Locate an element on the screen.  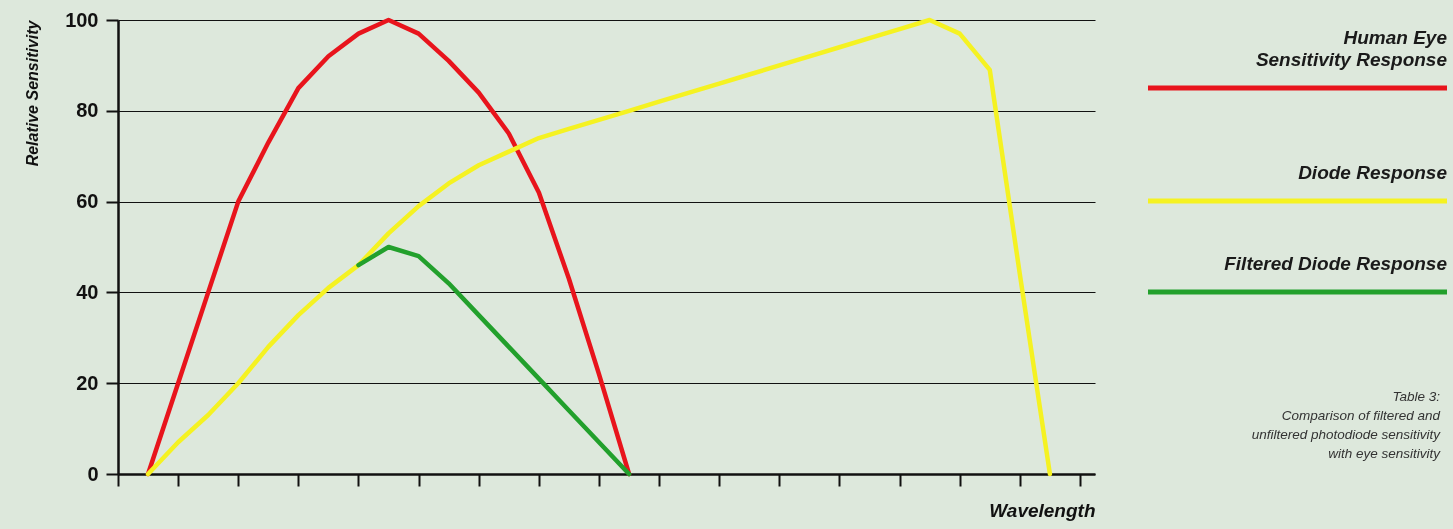
y-axis-title: Relative Sensitivity is located at coordinates (33, 93).